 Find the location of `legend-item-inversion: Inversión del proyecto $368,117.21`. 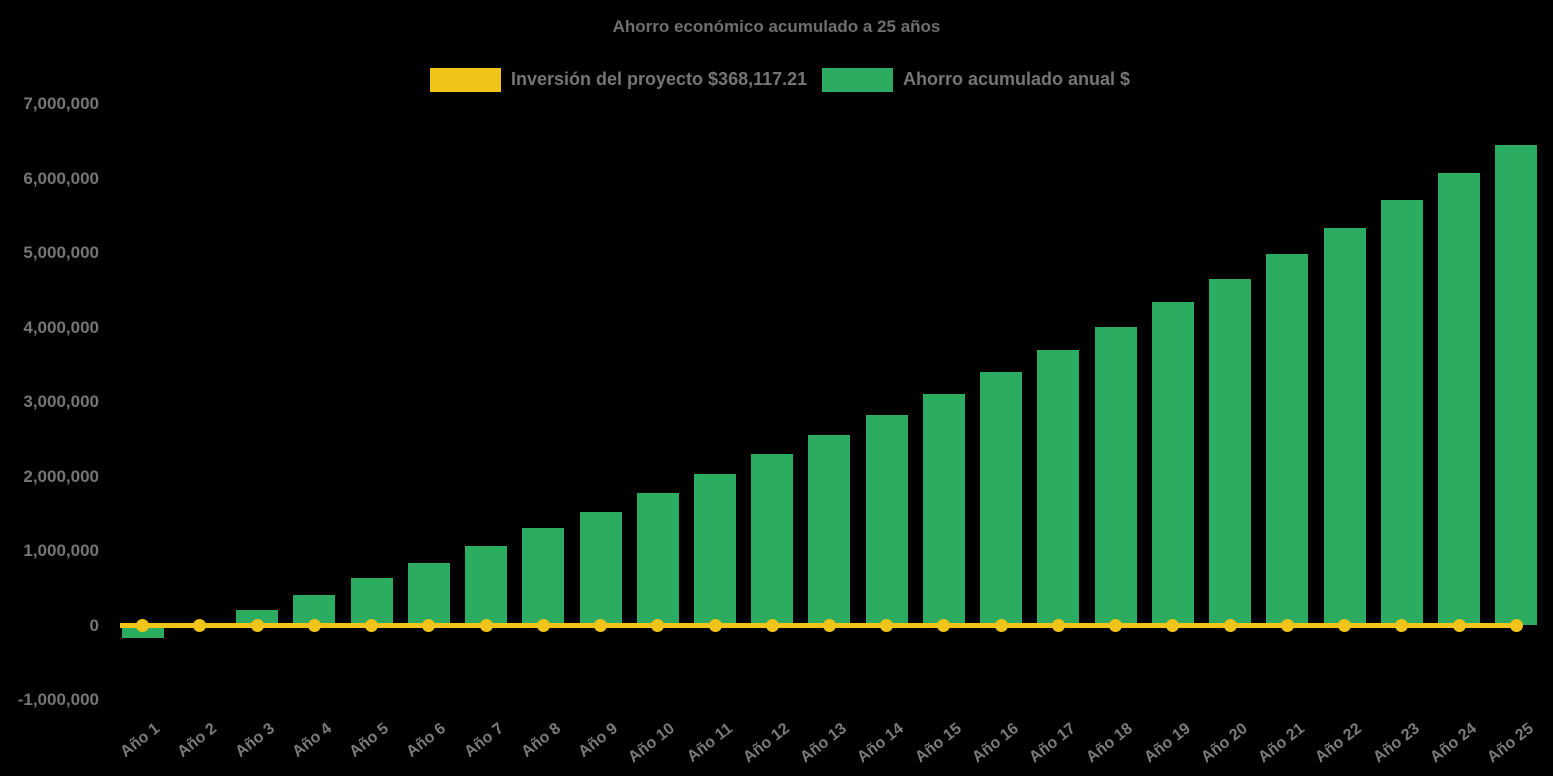

legend-item-inversion: Inversión del proyecto $368,117.21 is located at coordinates (618, 79).